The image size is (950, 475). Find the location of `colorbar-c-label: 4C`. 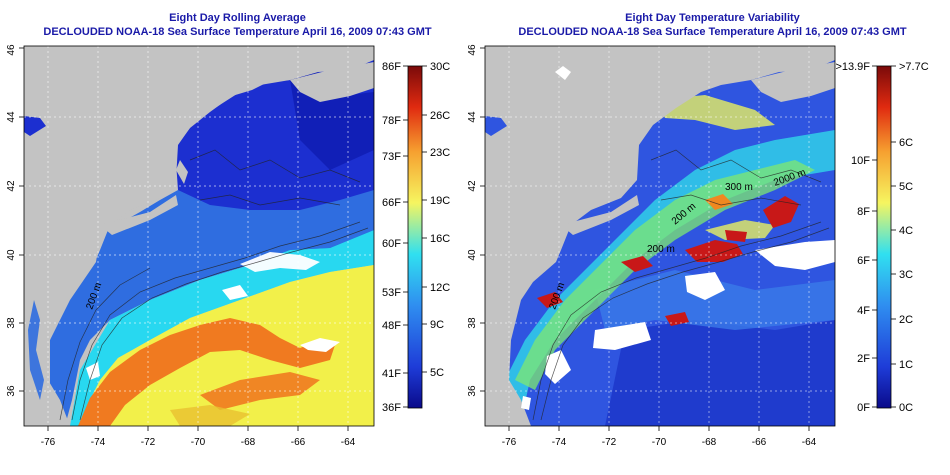

colorbar-c-label: 4C is located at coordinates (906, 231).